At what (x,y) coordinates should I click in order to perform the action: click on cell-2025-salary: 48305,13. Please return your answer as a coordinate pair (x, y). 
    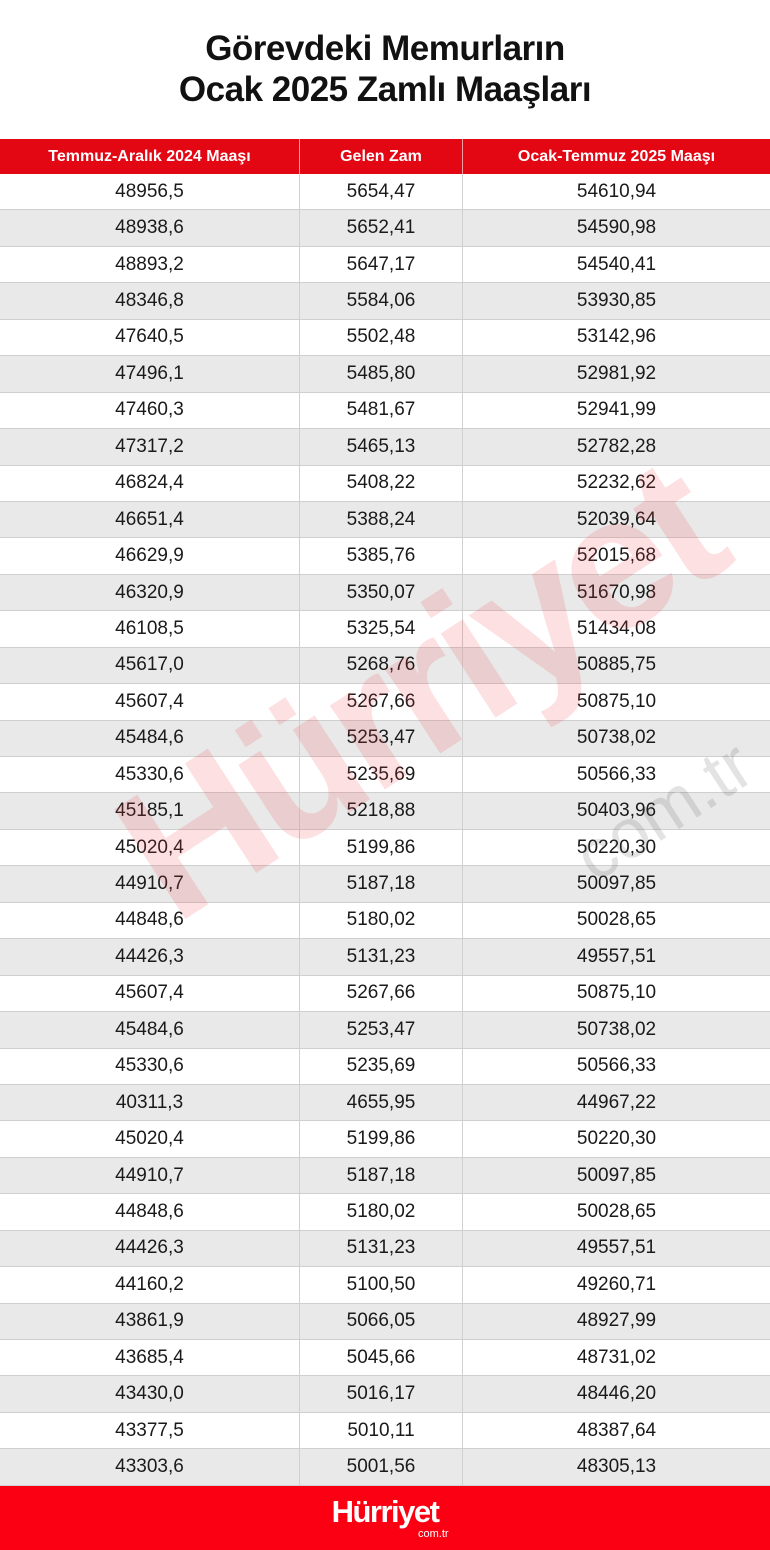
    Looking at the image, I should click on (616, 1467).